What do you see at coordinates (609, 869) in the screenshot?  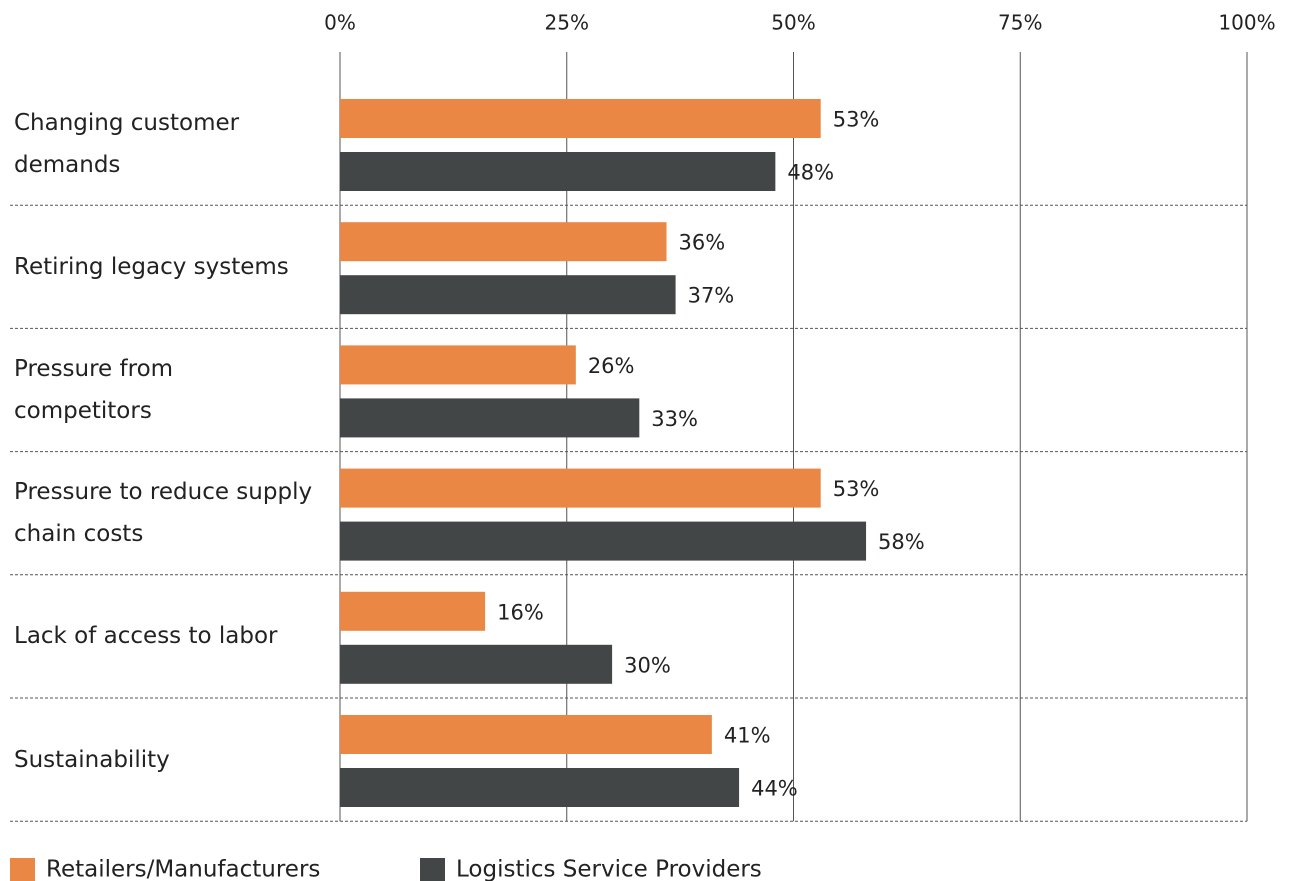 I see `legend-label: Logistics Service Providers` at bounding box center [609, 869].